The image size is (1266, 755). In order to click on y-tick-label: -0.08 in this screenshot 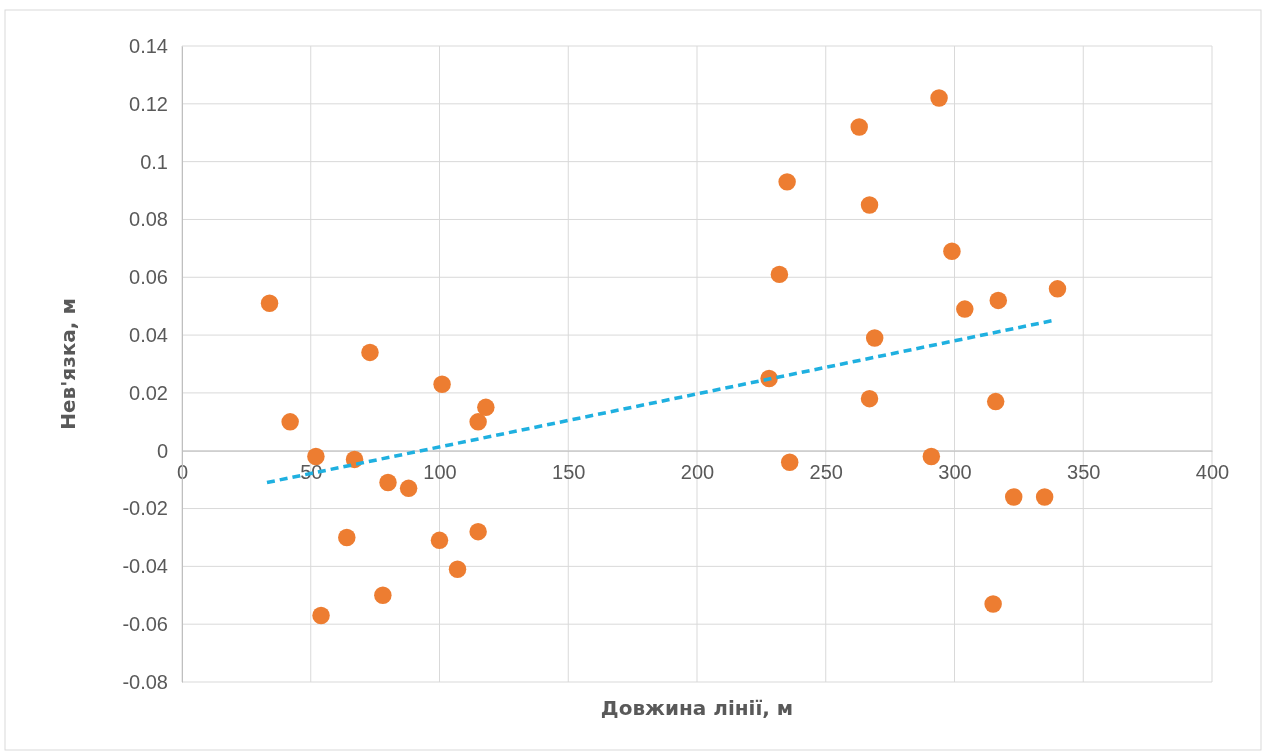, I will do `click(145, 681)`.